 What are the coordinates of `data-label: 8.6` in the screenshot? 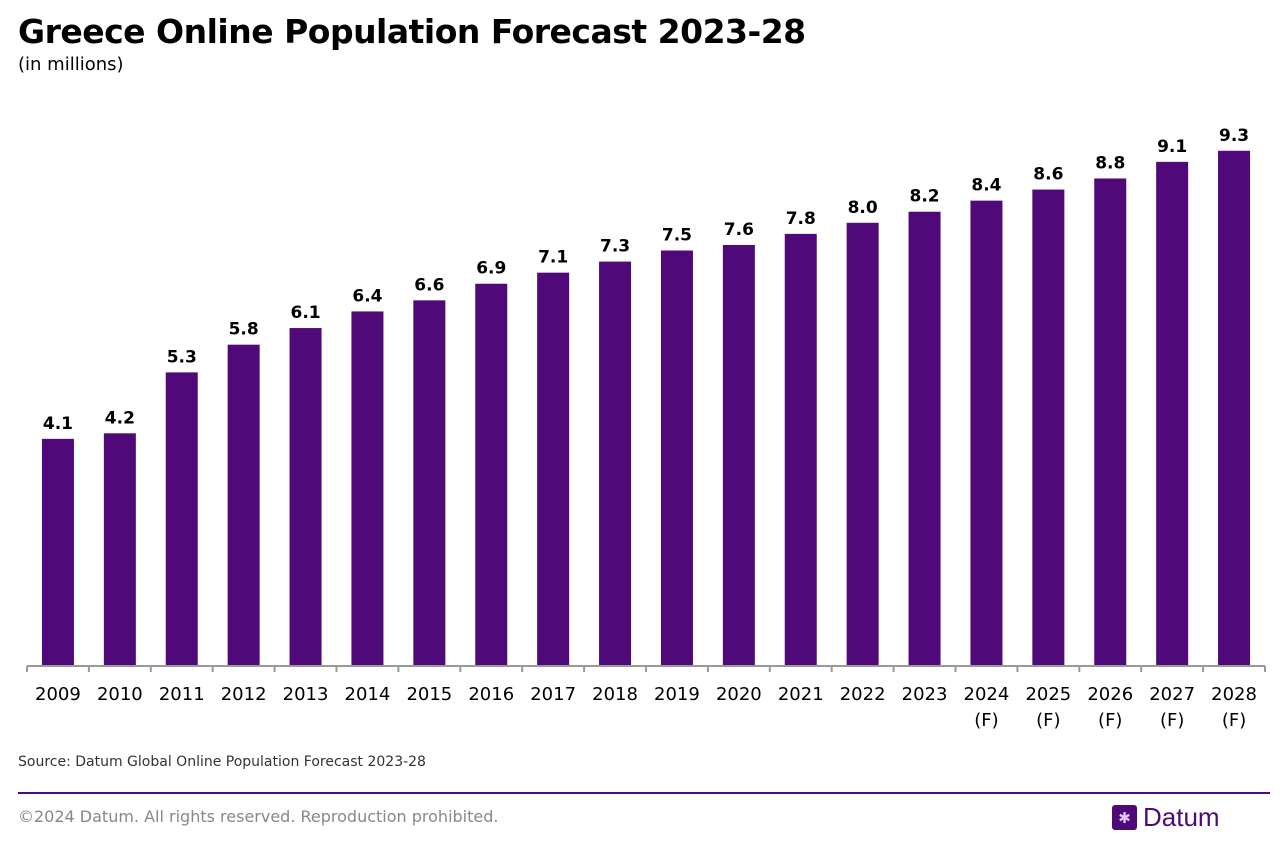 It's located at (1048, 175).